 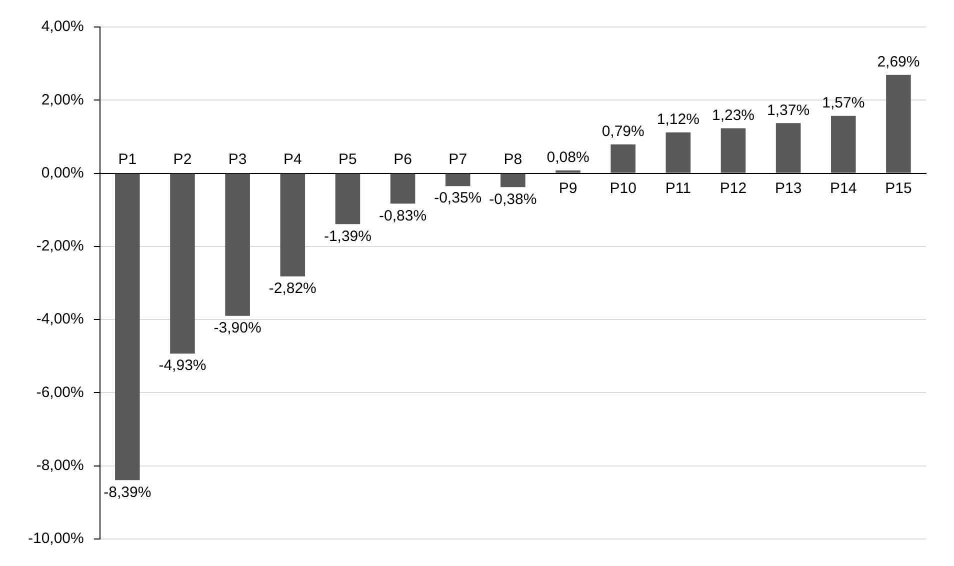 What do you see at coordinates (458, 159) in the screenshot?
I see `x-tick-label: P7` at bounding box center [458, 159].